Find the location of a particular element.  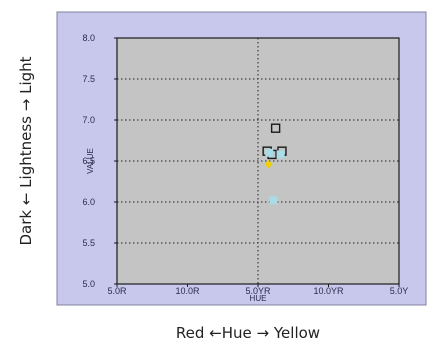

y-tick-label: 7.5 is located at coordinates (88, 79).